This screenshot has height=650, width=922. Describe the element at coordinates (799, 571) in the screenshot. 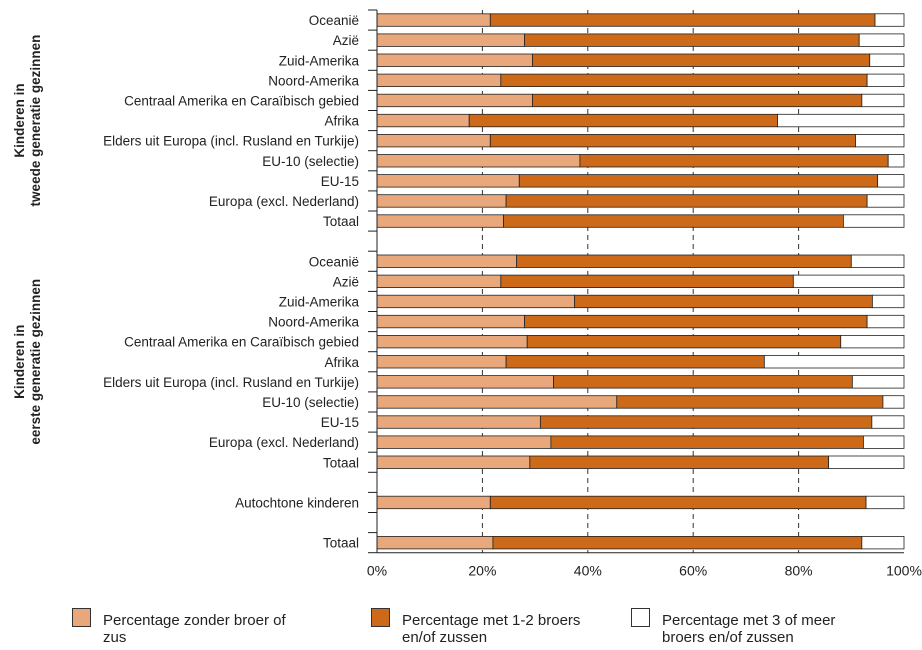

I see `x-tick-label: 80%` at that location.